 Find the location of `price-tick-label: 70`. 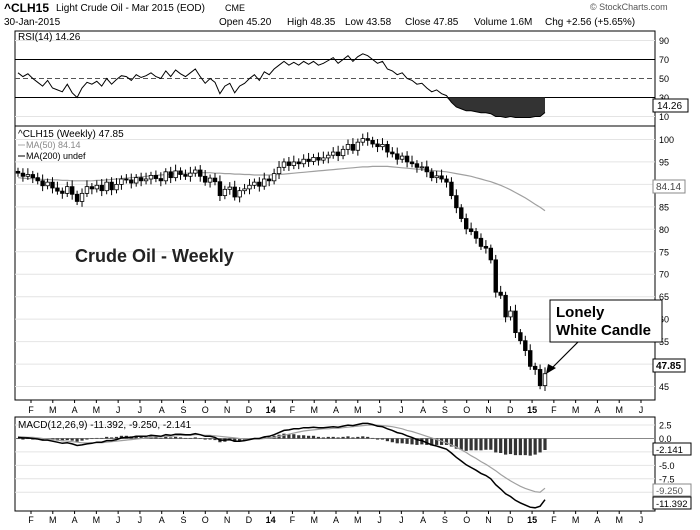

price-tick-label: 70 is located at coordinates (664, 275).